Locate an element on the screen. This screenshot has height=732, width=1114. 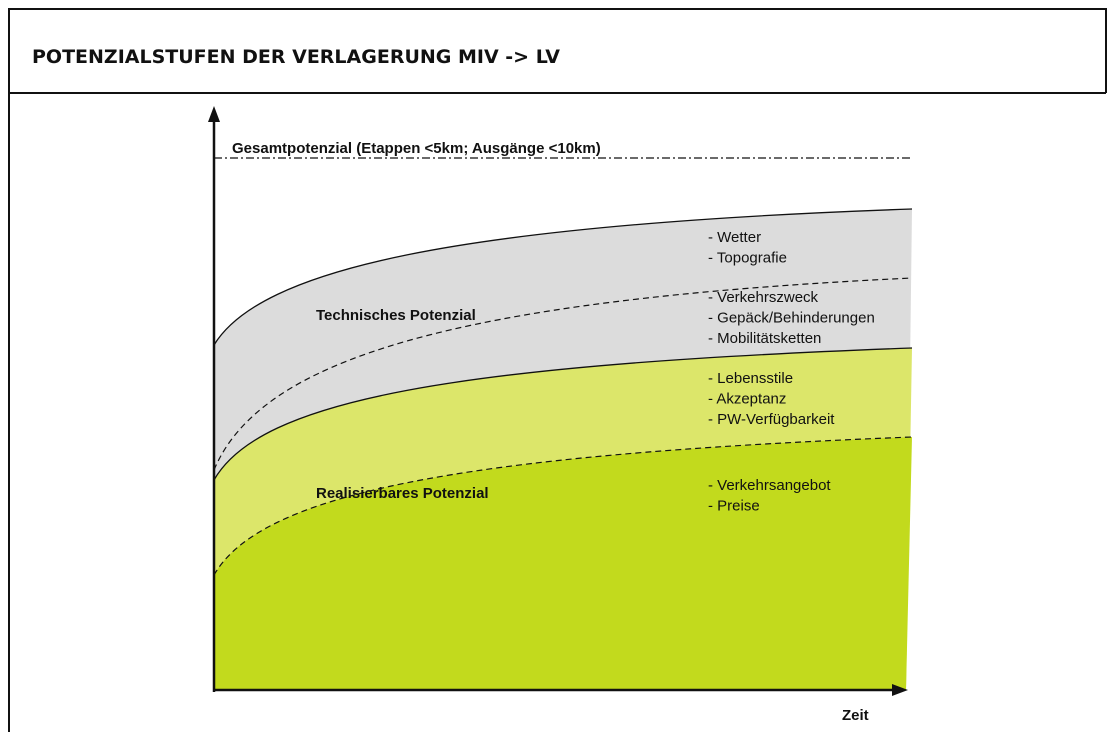
factor: - Gepäck/Behinderungen is located at coordinates (791, 318).